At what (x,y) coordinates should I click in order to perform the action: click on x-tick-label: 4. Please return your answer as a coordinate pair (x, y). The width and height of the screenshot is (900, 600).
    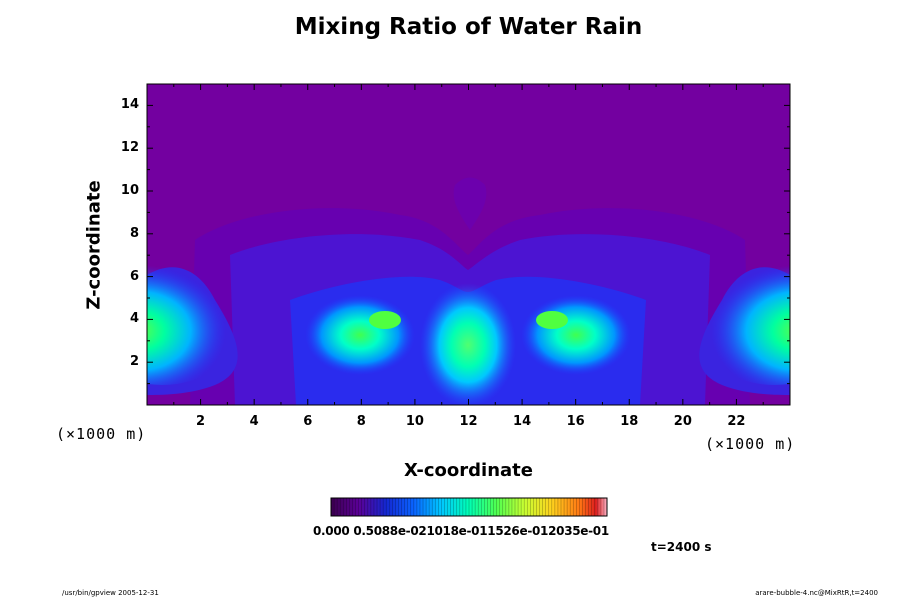
    Looking at the image, I should click on (254, 421).